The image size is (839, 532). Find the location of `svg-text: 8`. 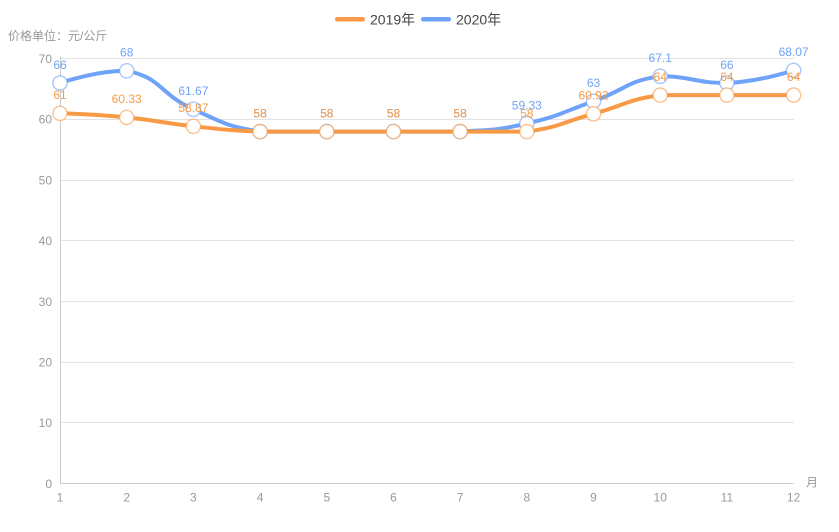

svg-text: 8 is located at coordinates (526, 498).